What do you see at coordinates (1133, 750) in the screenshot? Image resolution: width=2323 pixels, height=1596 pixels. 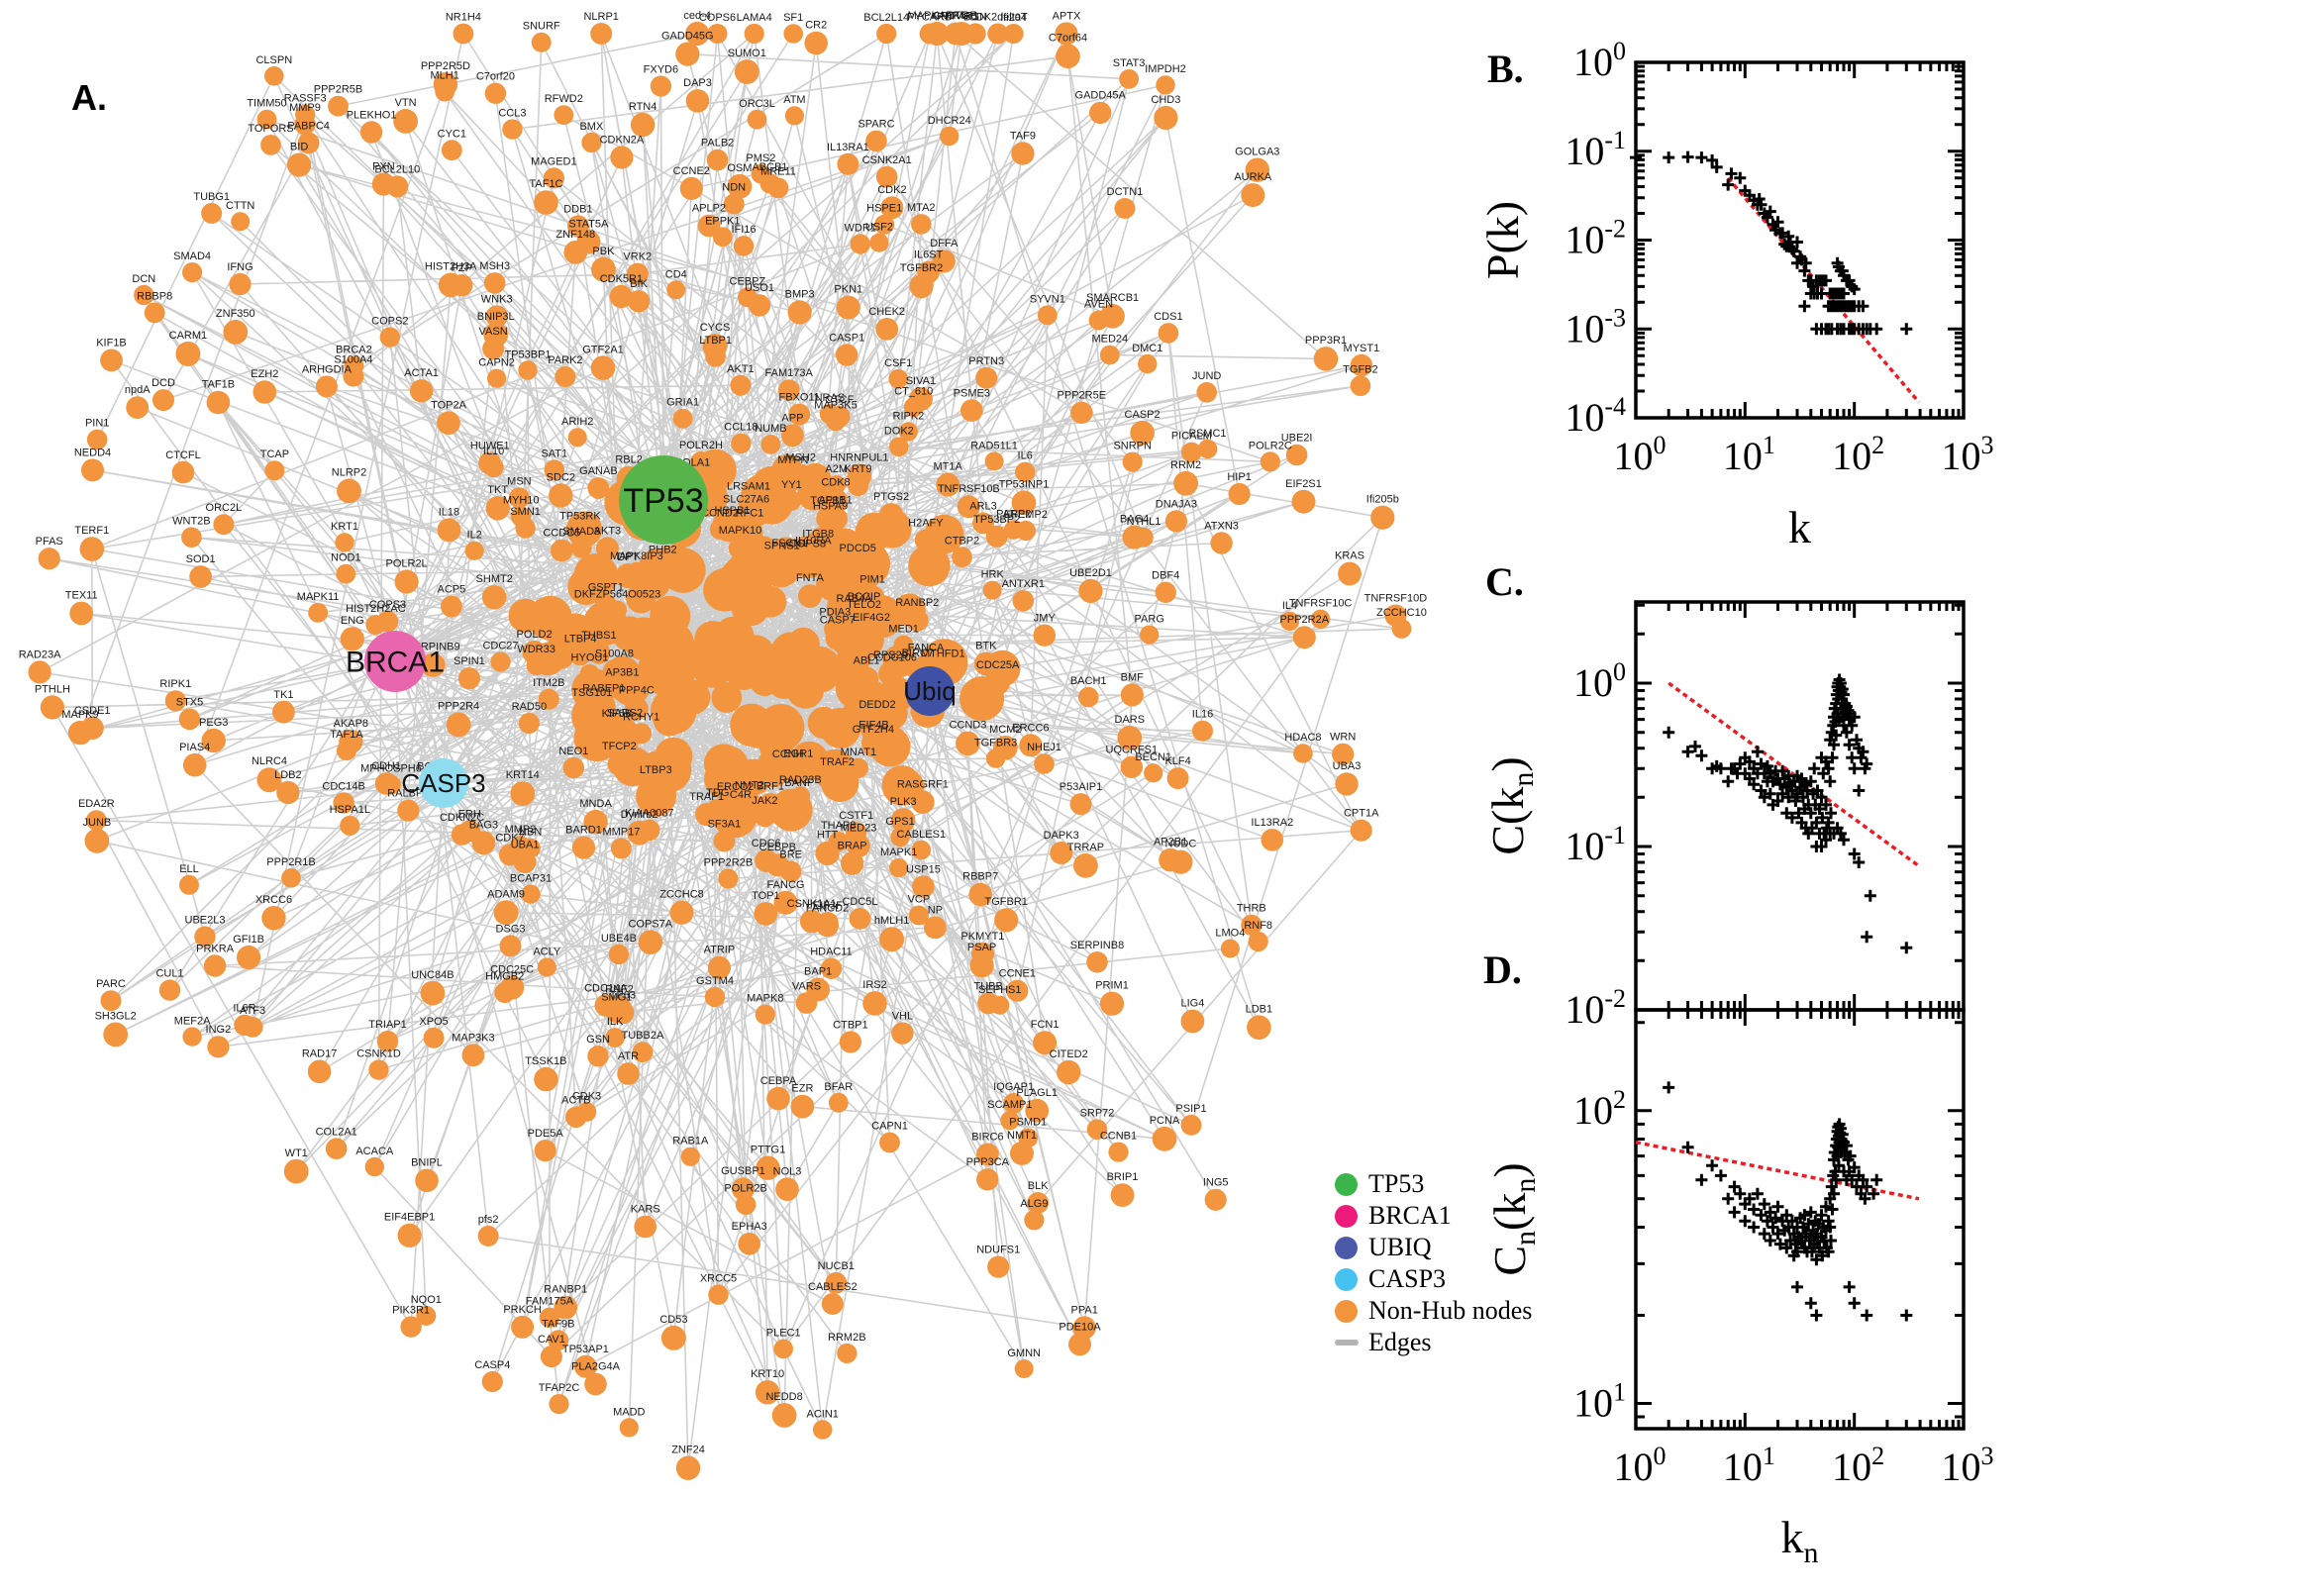 I see `network-node-label: UQCRFS1` at bounding box center [1133, 750].